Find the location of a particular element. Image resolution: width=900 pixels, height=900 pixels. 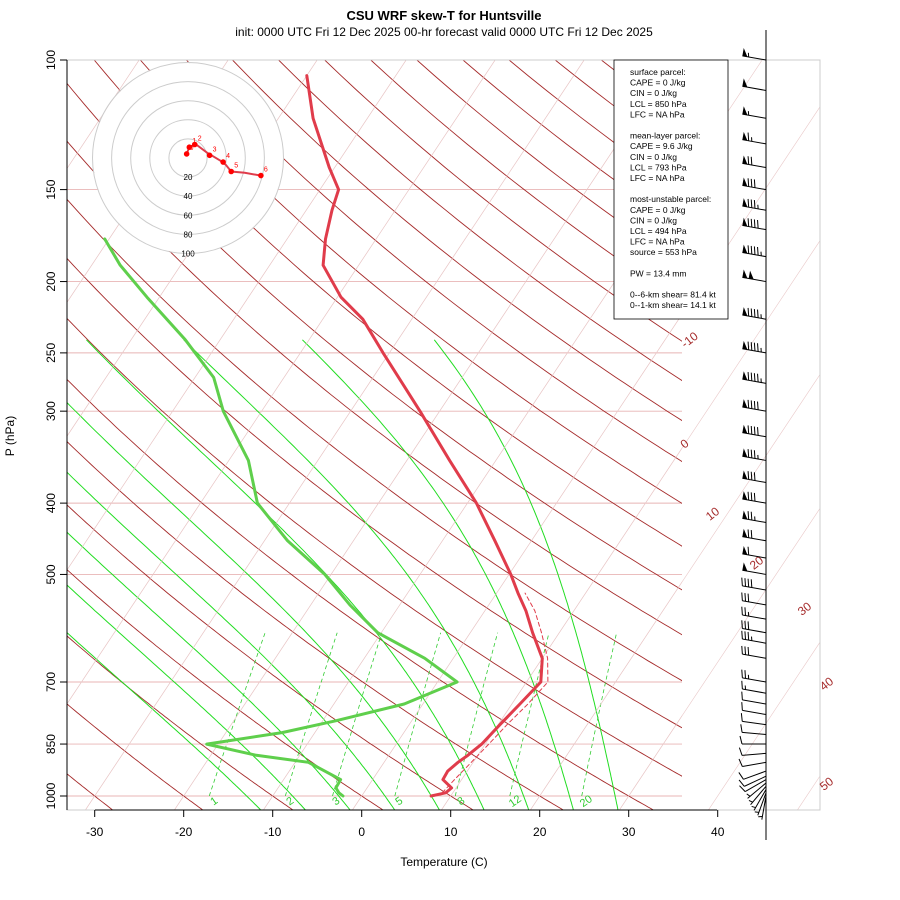

hodograph-ring-label: 60 is located at coordinates (188, 215).